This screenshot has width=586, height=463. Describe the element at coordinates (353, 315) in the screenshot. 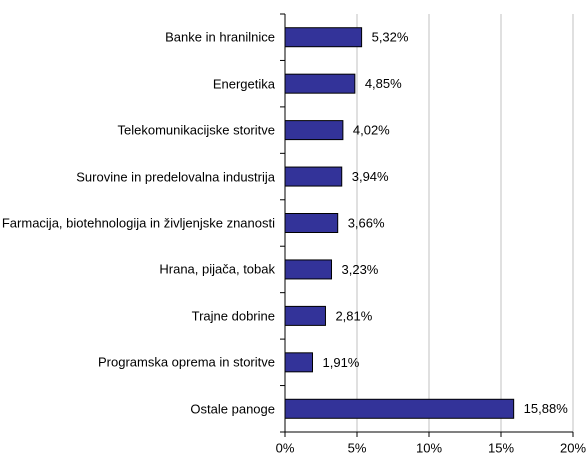

I see `value-label: 2,81%` at that location.